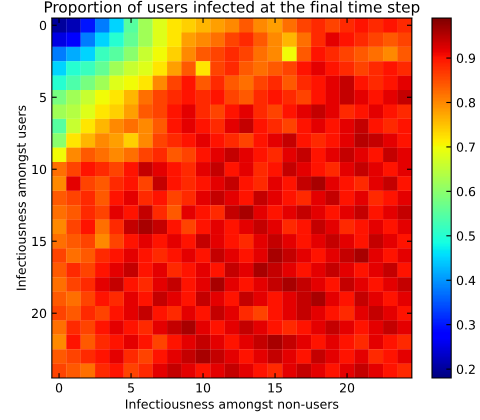 Image resolution: width=480 pixels, height=420 pixels. I want to click on y-tick-label: 0, so click(43, 25).